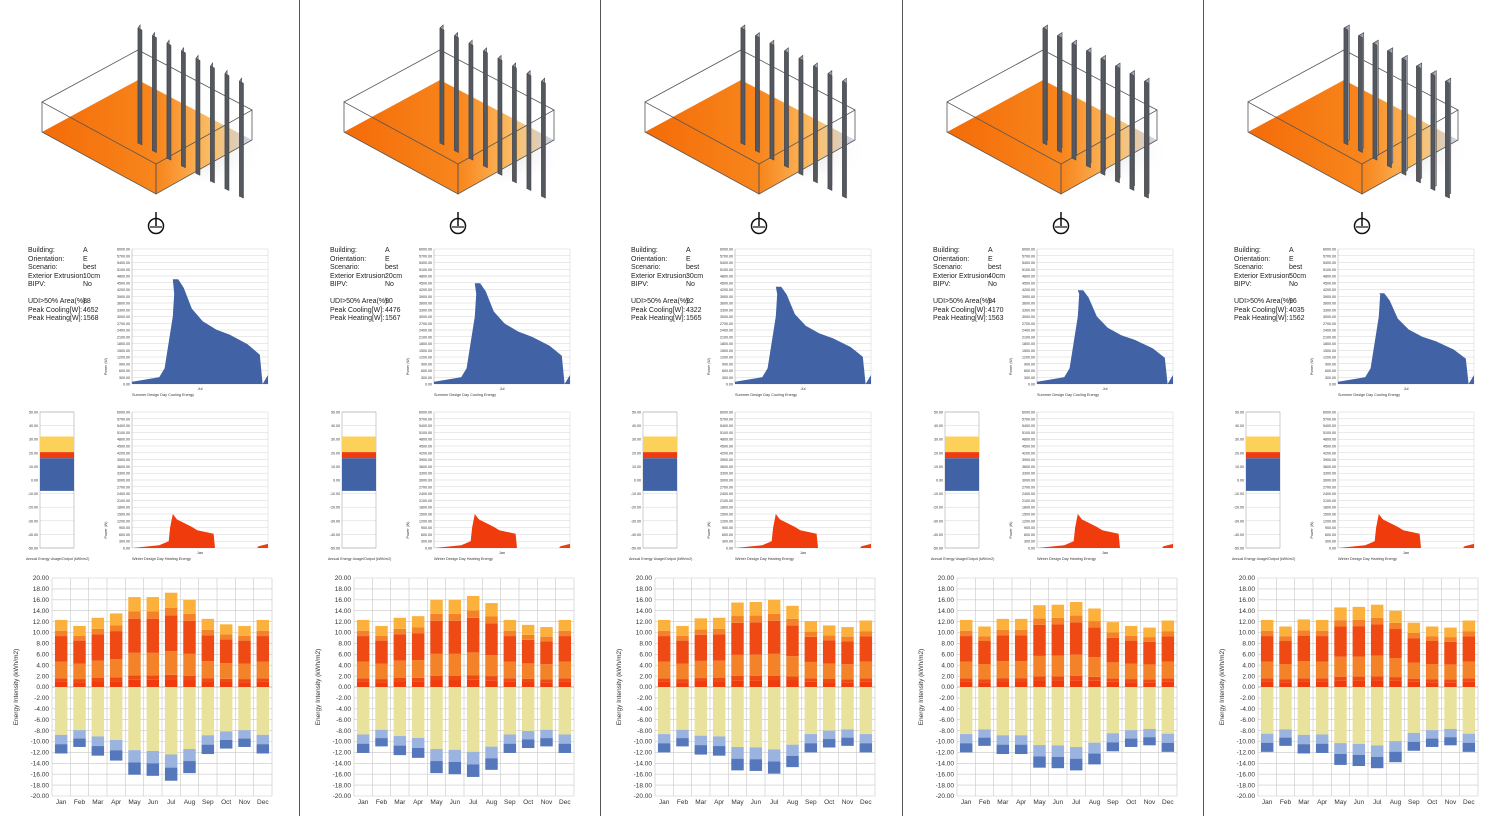 Image resolution: width=1499 pixels, height=816 pixels. What do you see at coordinates (1028, 344) in the screenshot?
I see `y-tick-label: 1800.00` at bounding box center [1028, 344].